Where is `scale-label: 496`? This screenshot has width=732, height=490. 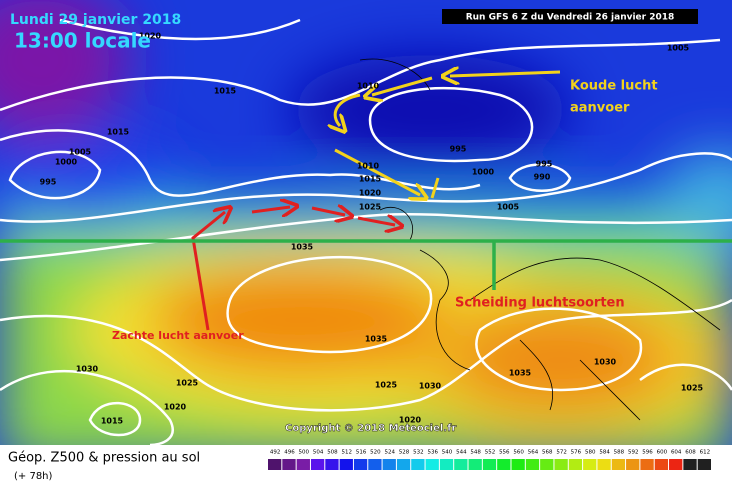
scale-label: 496 is located at coordinates (289, 453).